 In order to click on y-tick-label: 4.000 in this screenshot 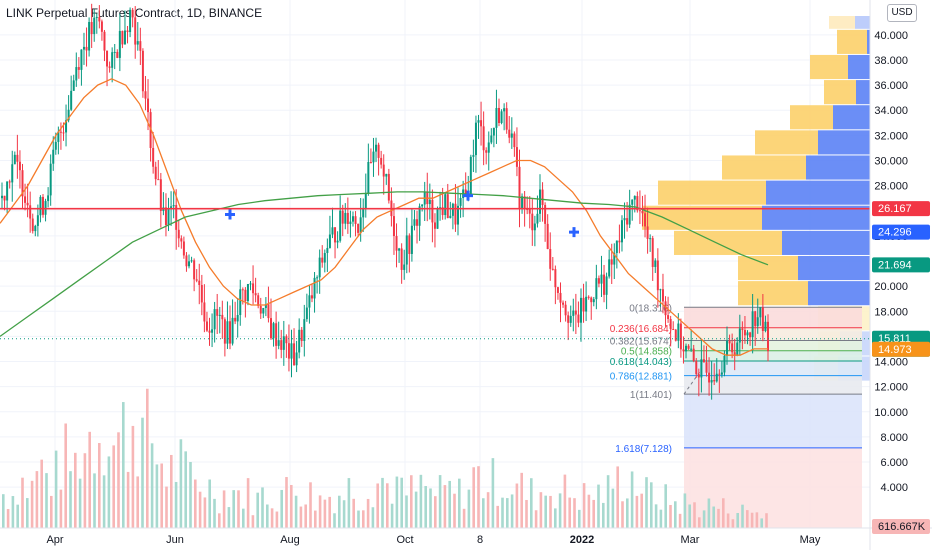, I will do `click(894, 488)`.